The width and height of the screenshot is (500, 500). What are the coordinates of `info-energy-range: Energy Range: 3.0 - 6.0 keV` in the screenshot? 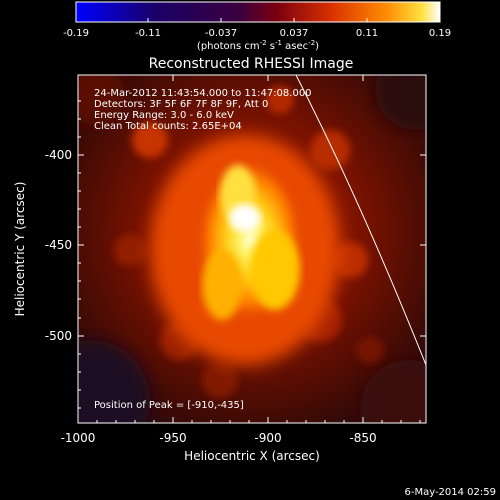 It's located at (164, 115).